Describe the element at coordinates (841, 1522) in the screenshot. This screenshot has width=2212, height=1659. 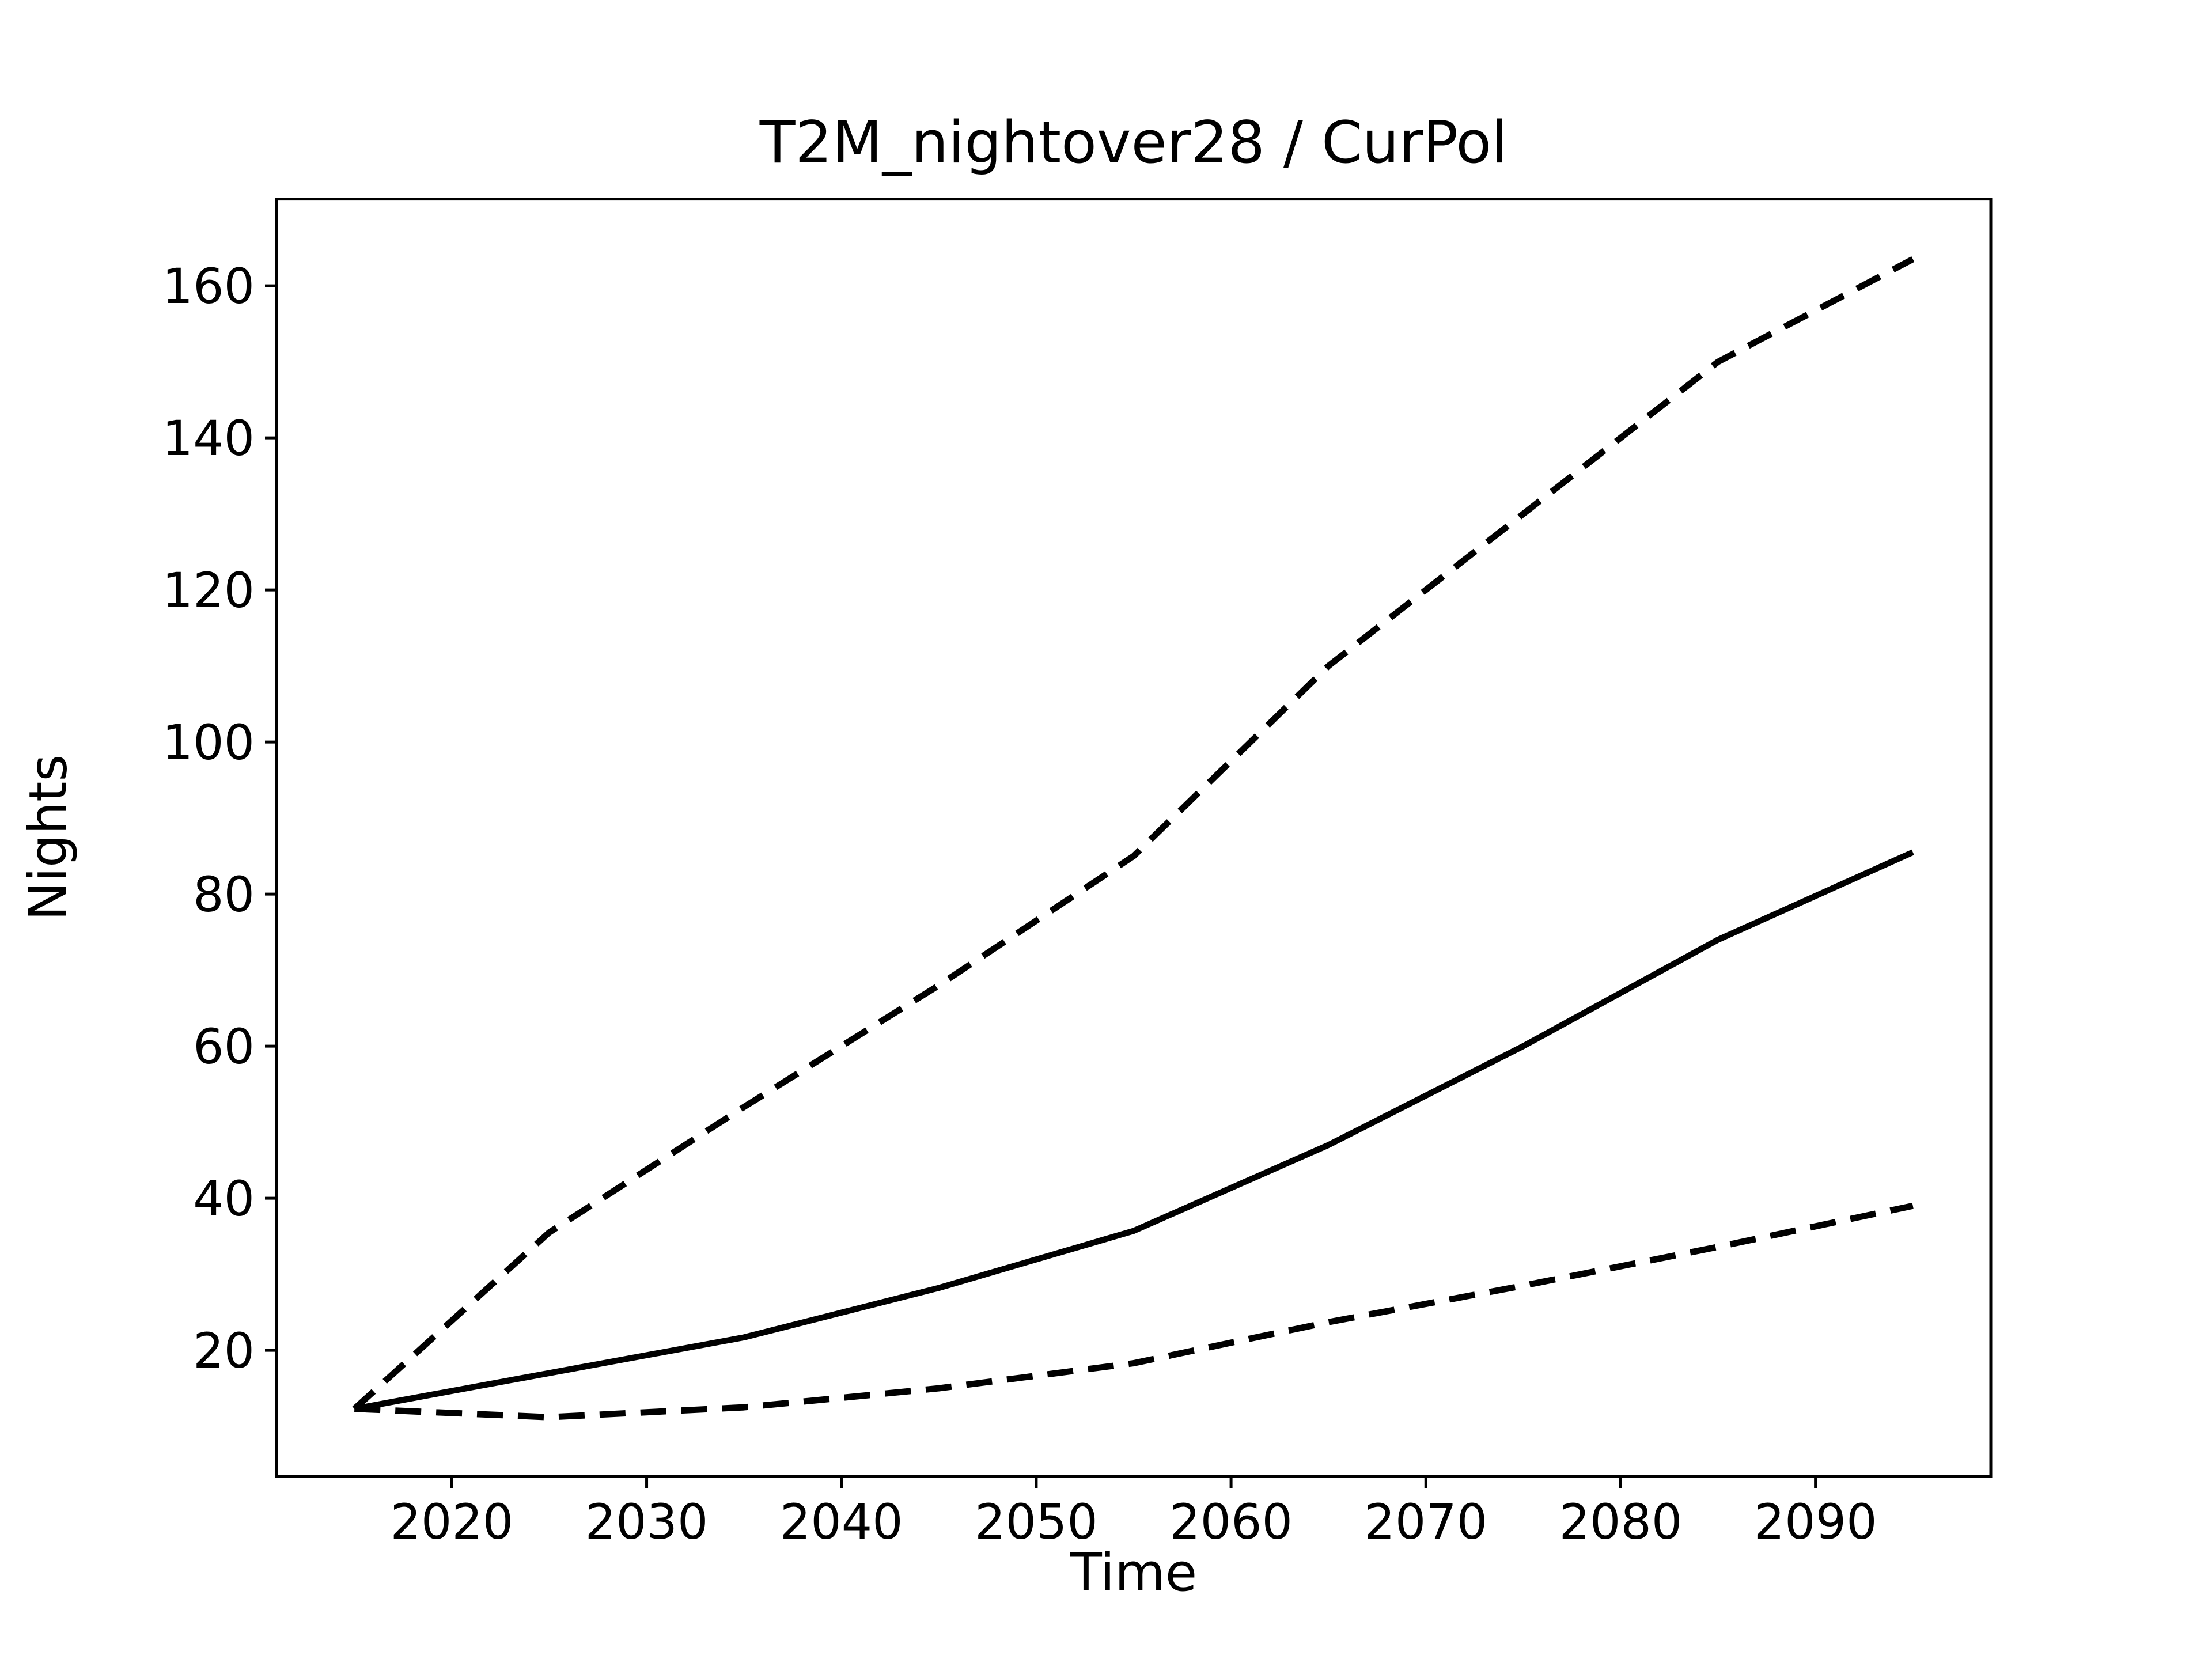
I see `x-tick-label: 2040` at that location.